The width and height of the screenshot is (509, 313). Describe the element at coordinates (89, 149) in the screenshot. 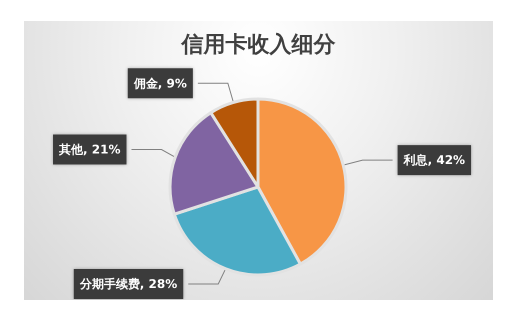

I see `slice-label: 其他, 21%` at that location.